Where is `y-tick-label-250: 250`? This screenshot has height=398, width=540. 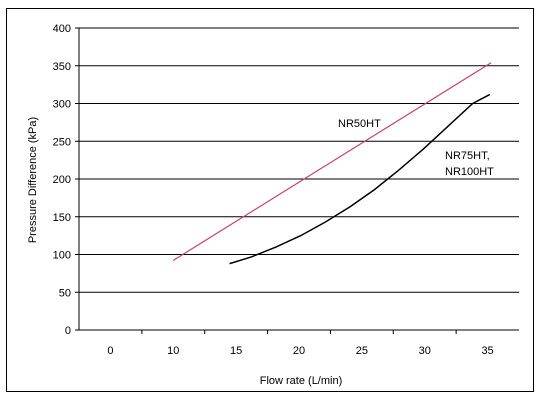
y-tick-label-250: 250 is located at coordinates (62, 142).